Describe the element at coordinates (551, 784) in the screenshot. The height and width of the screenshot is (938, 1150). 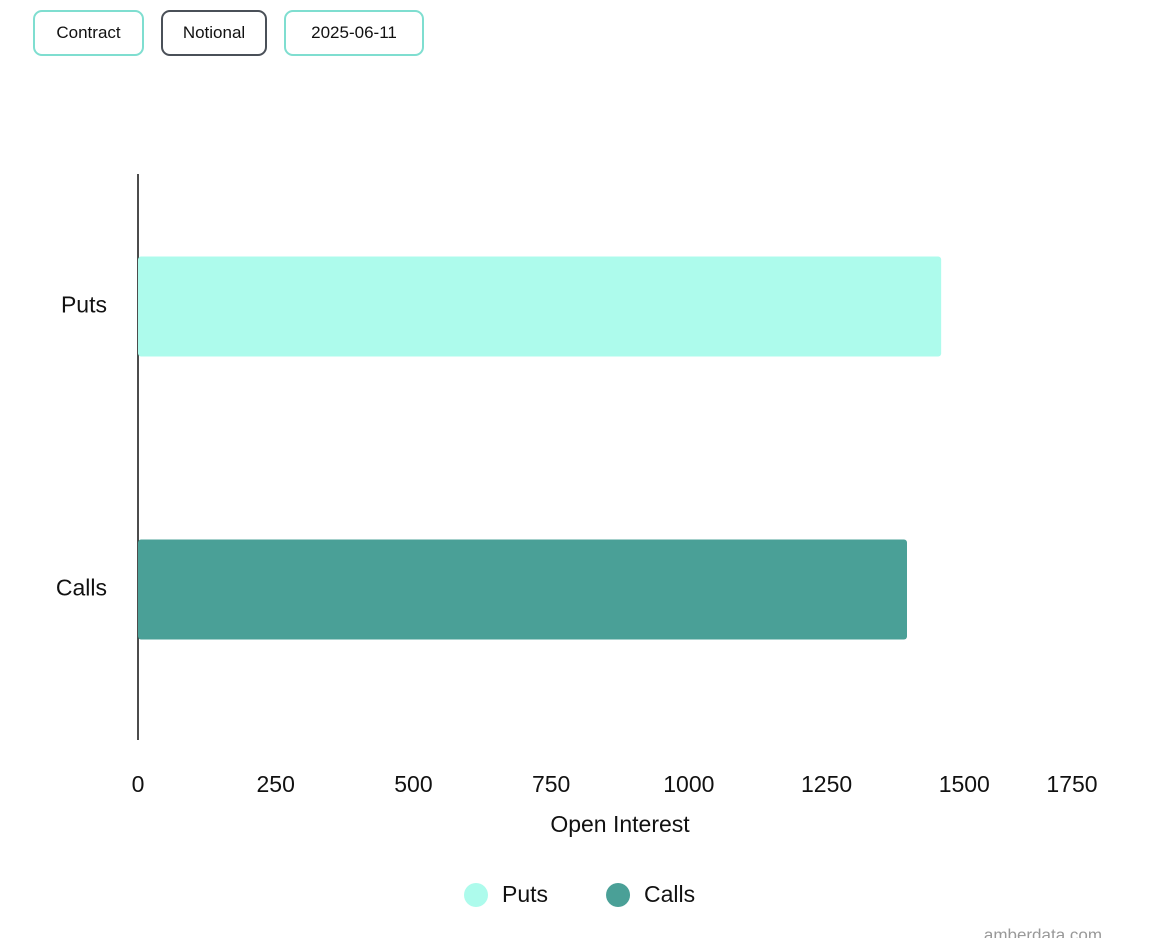
I see `x-tick-label: 750` at that location.